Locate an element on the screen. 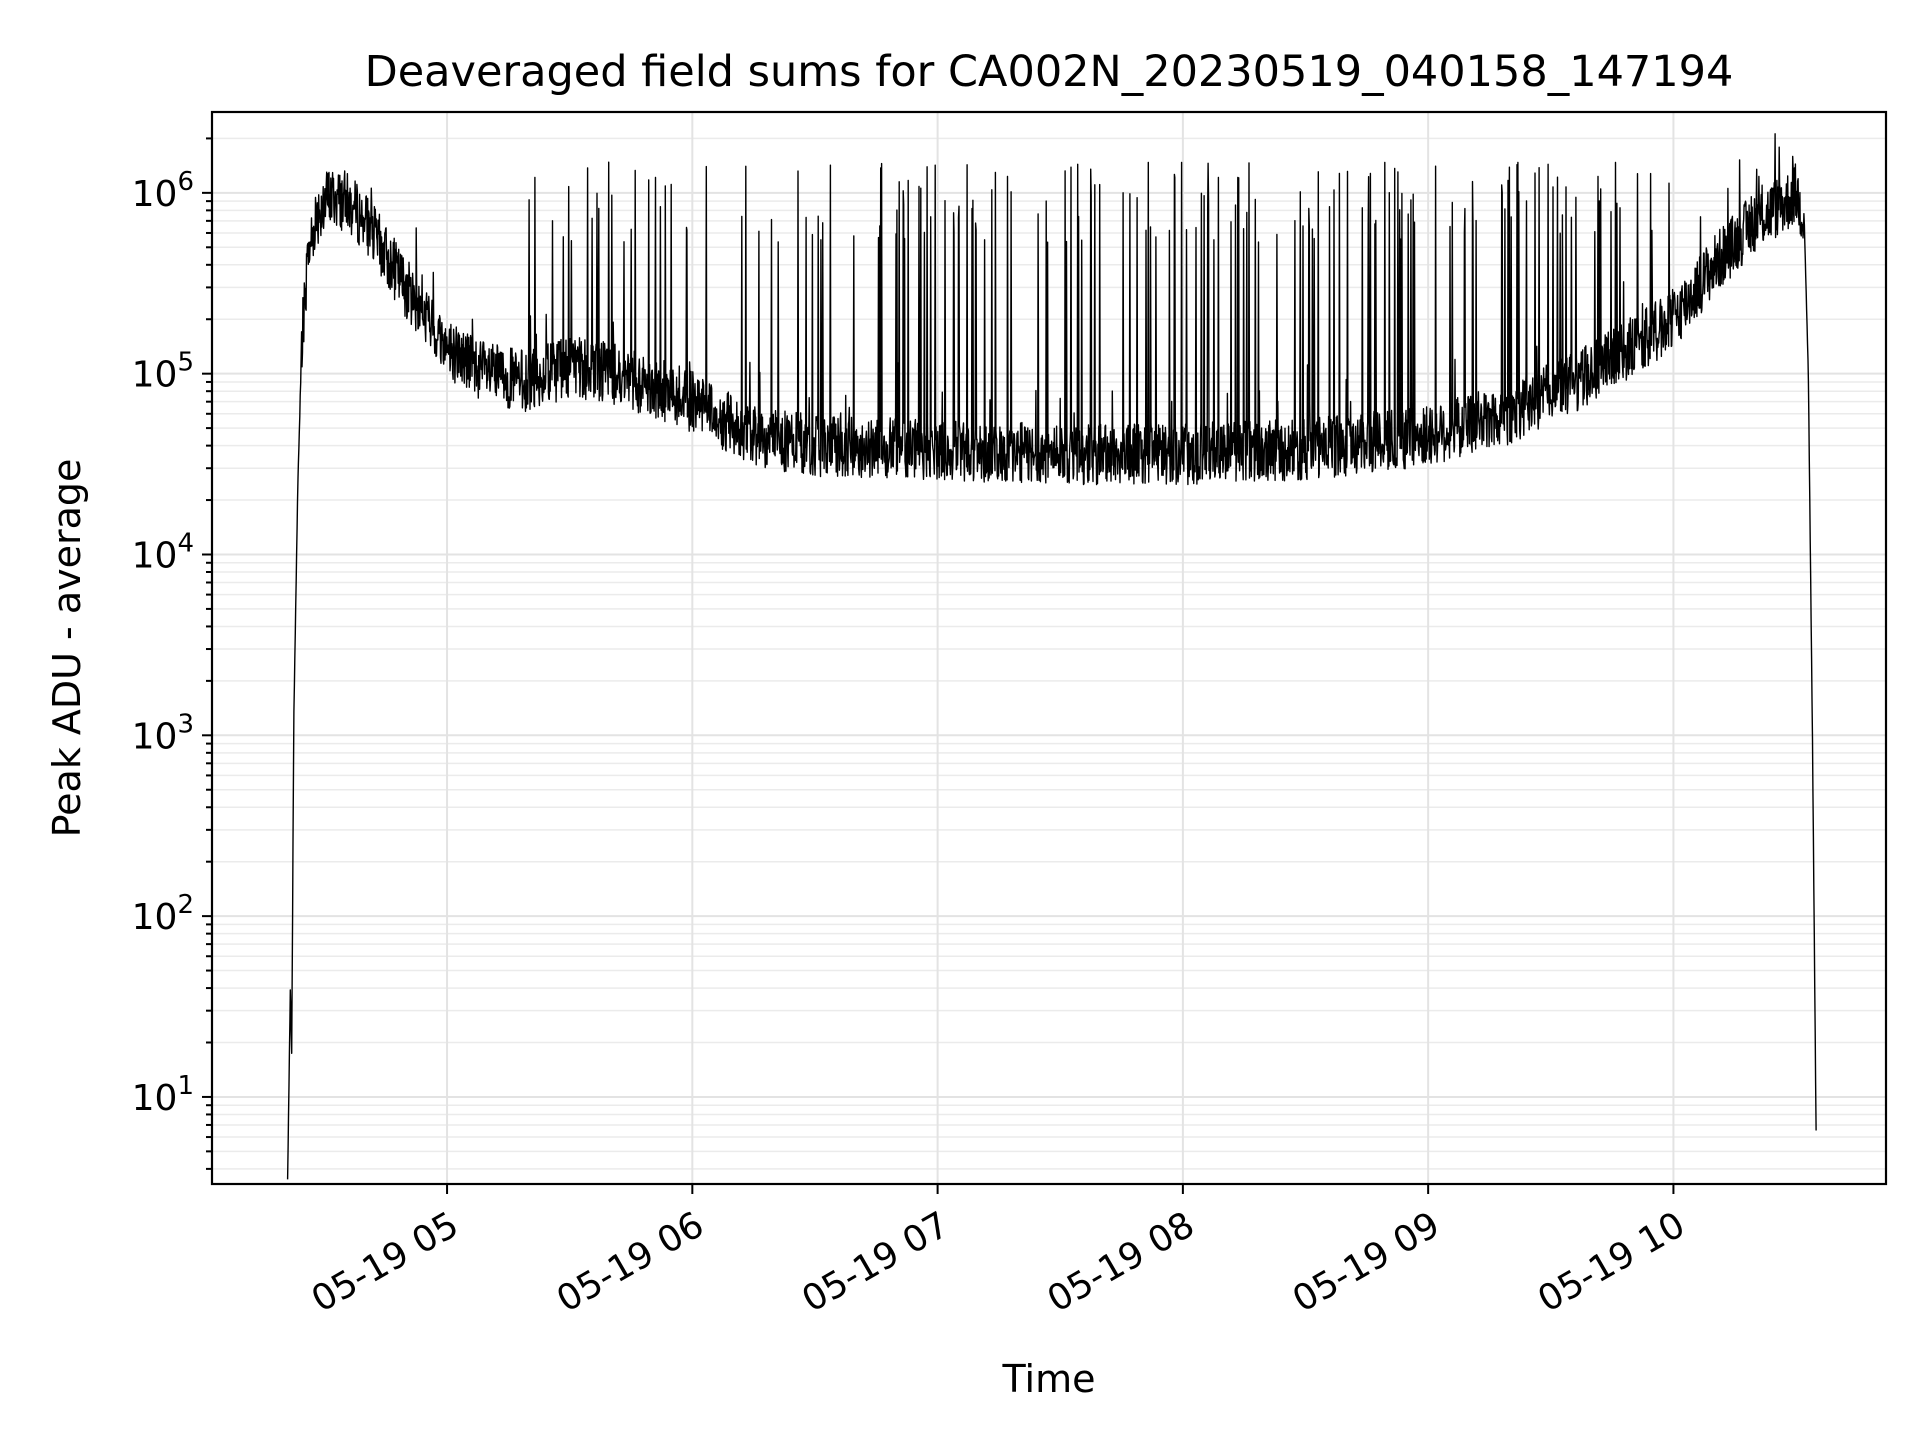  x-tick-label: 05-19 09 is located at coordinates (1366, 1262).